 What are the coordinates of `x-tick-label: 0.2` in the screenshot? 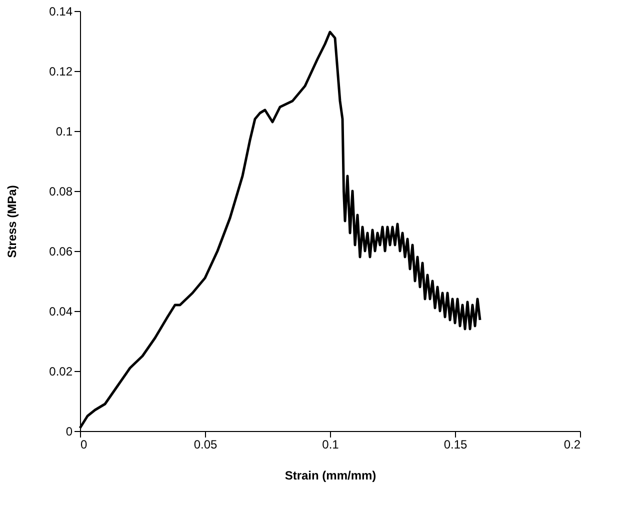 It's located at (572, 445).